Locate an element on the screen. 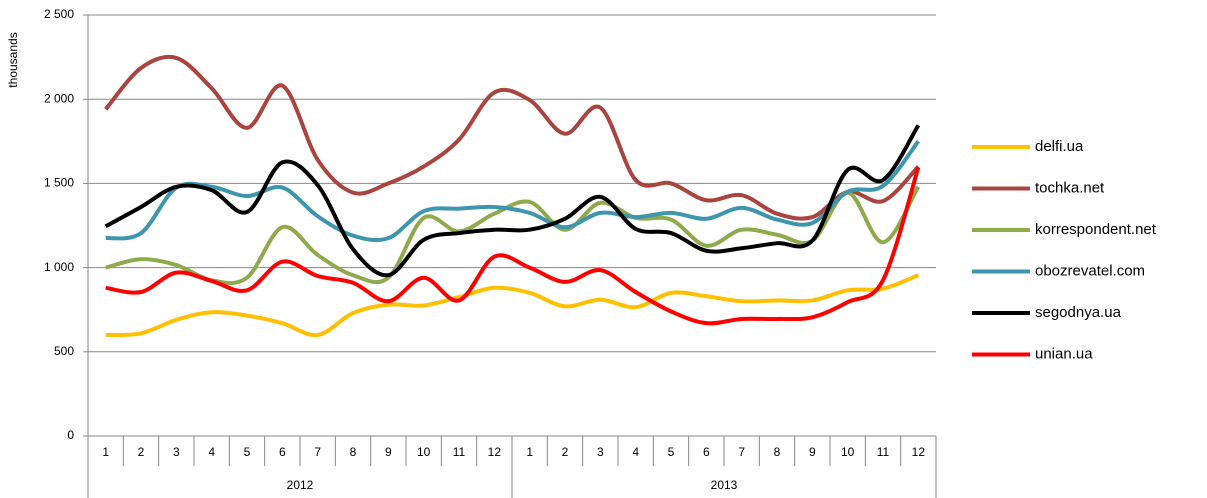  legend-label: delfi.ua is located at coordinates (1059, 146).